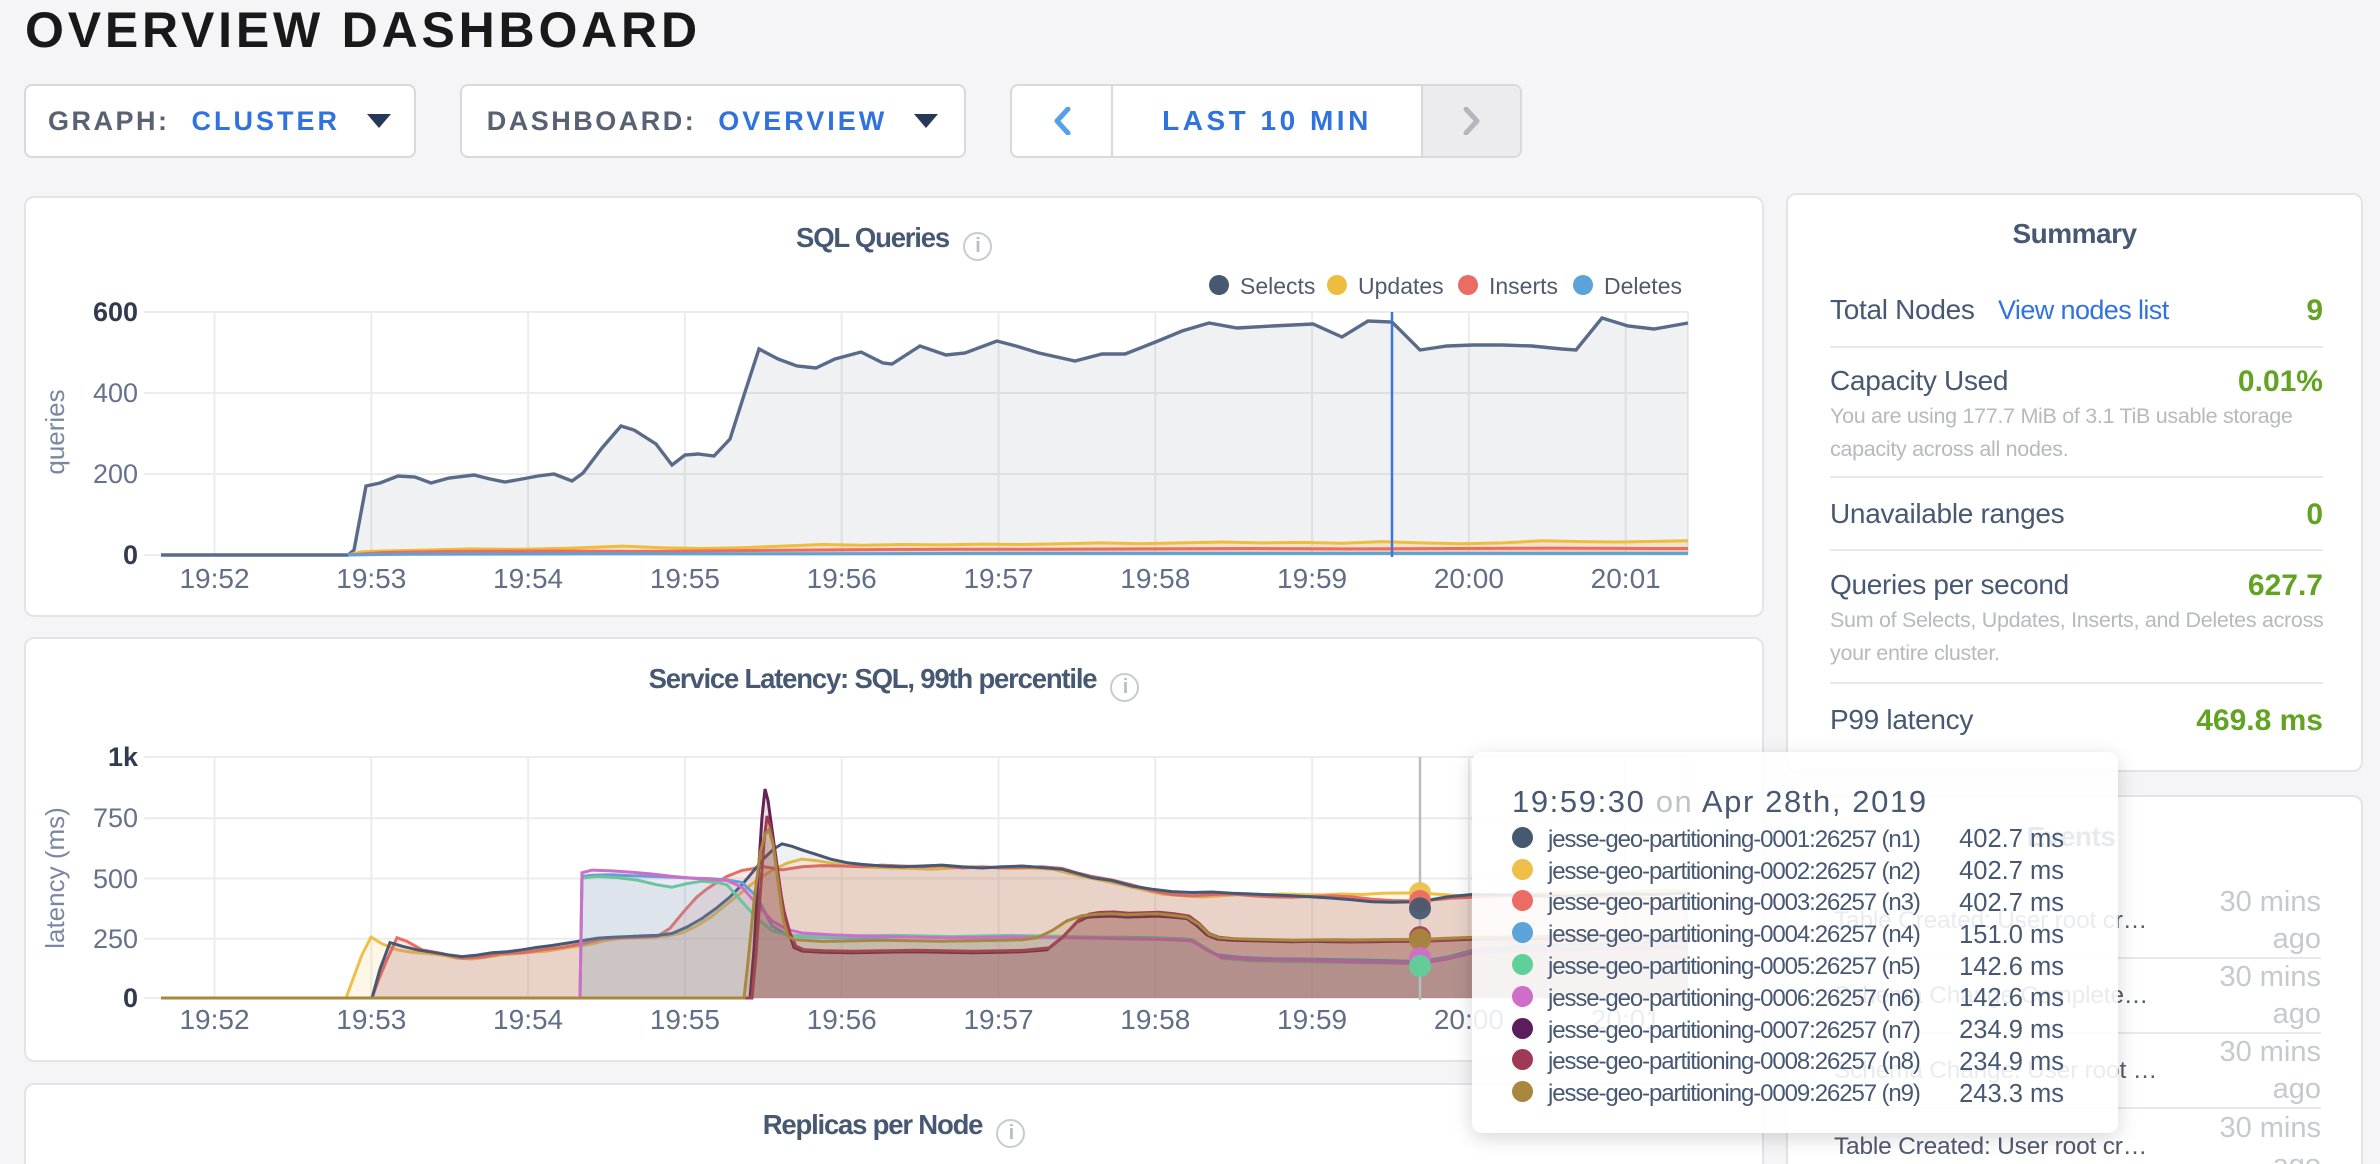 The image size is (2380, 1164). What do you see at coordinates (55, 878) in the screenshot?
I see `svg-text: latency (ms)` at bounding box center [55, 878].